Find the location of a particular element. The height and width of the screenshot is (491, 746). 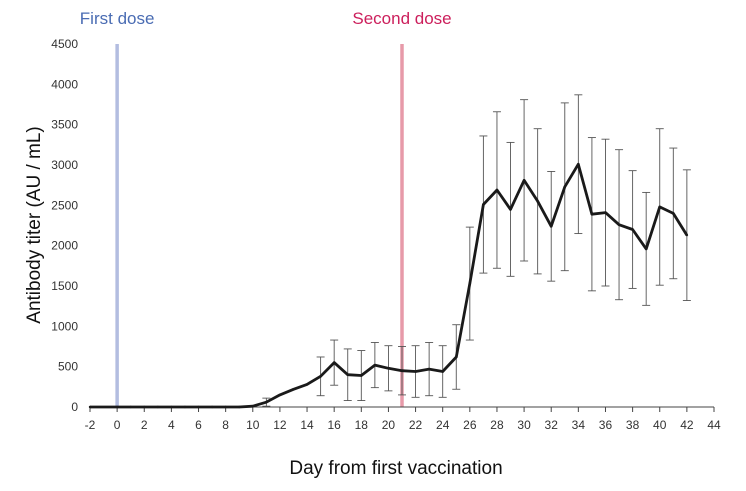

x-tick-label: 18 is located at coordinates (362, 425).